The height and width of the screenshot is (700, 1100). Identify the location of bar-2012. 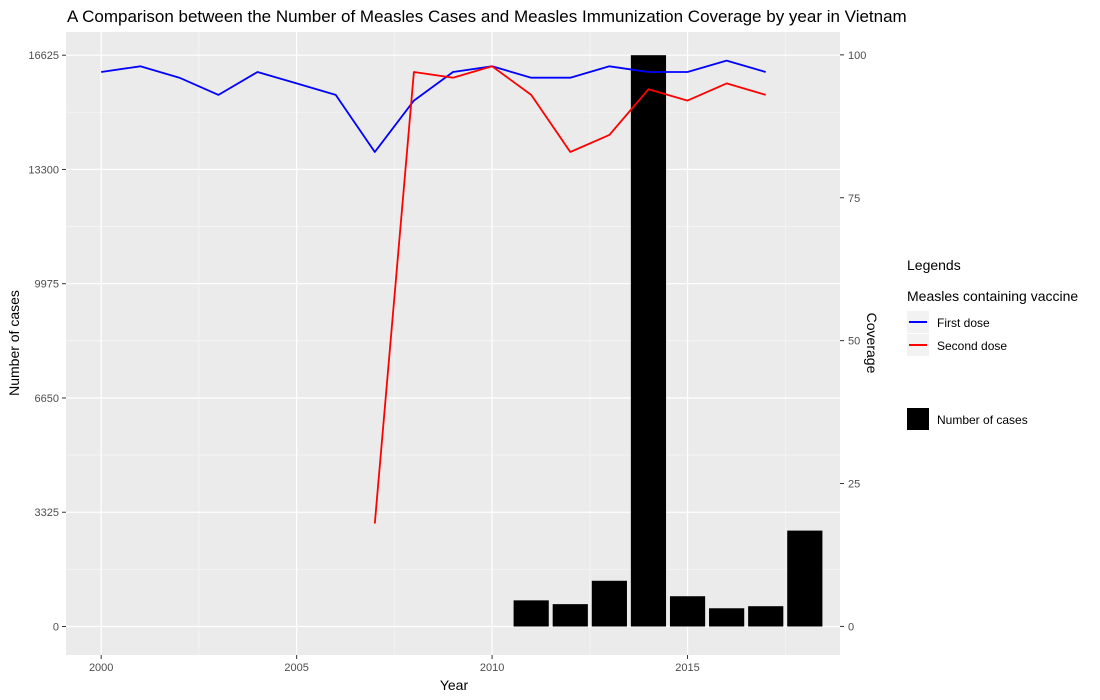
(570, 615).